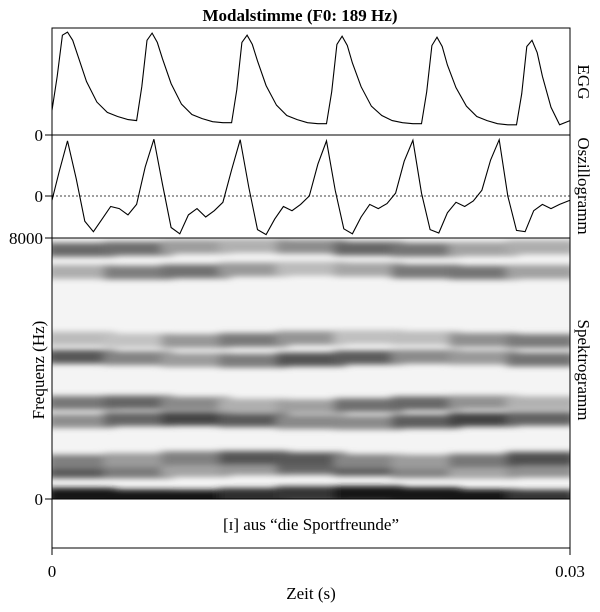 This screenshot has height=612, width=600. I want to click on egg-panel-label: EGG, so click(583, 82).